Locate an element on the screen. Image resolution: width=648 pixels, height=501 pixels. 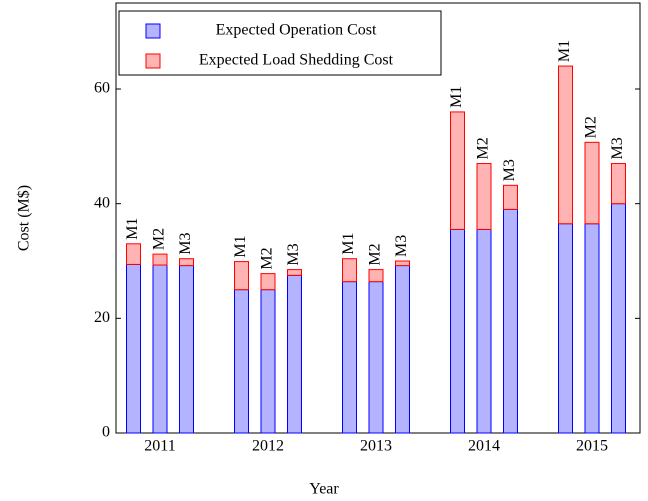
legend-label: Expected Load Shedding Cost is located at coordinates (296, 60).